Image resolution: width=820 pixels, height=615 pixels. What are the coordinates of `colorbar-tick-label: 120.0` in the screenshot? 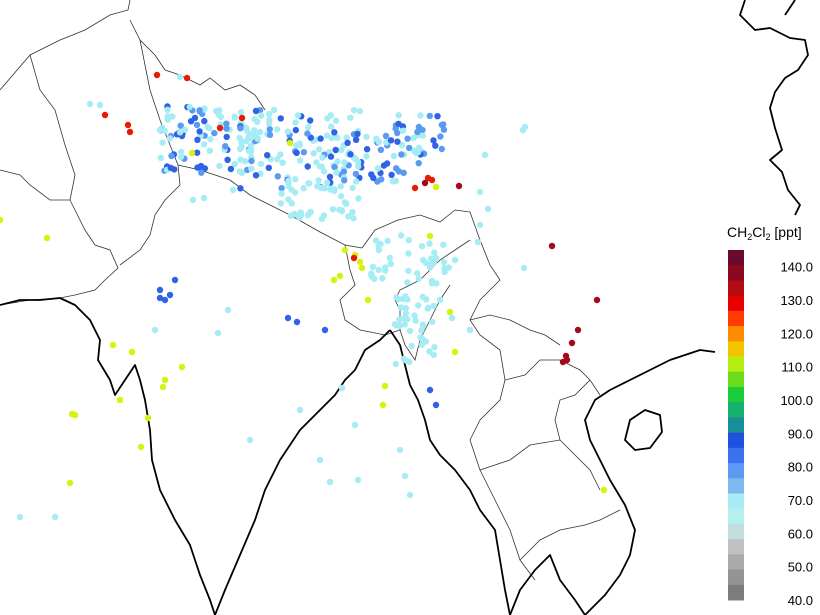 It's located at (796, 333).